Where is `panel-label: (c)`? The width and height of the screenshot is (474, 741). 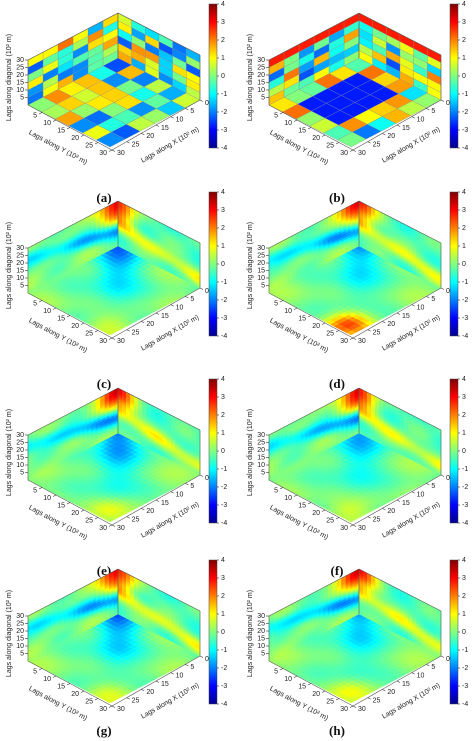 panel-label: (c) is located at coordinates (104, 383).